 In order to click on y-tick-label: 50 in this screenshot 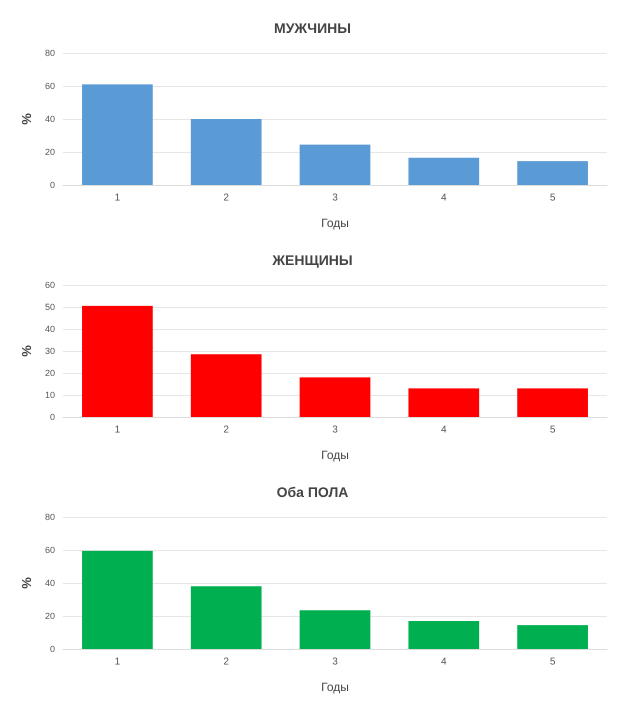, I will do `click(49, 307)`.